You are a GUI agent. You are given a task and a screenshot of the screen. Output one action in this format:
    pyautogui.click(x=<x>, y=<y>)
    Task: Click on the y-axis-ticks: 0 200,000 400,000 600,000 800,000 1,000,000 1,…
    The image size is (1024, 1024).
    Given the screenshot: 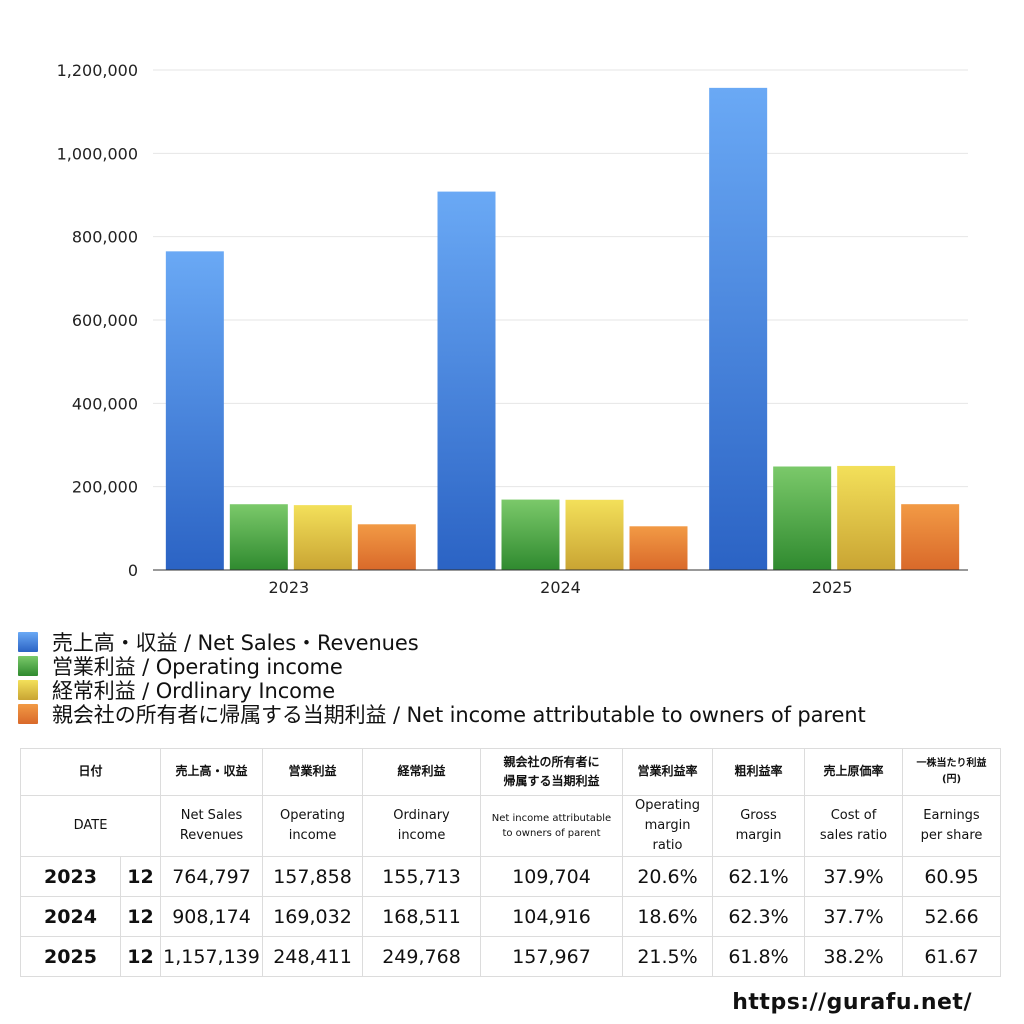 What is the action you would take?
    pyautogui.click(x=97, y=320)
    